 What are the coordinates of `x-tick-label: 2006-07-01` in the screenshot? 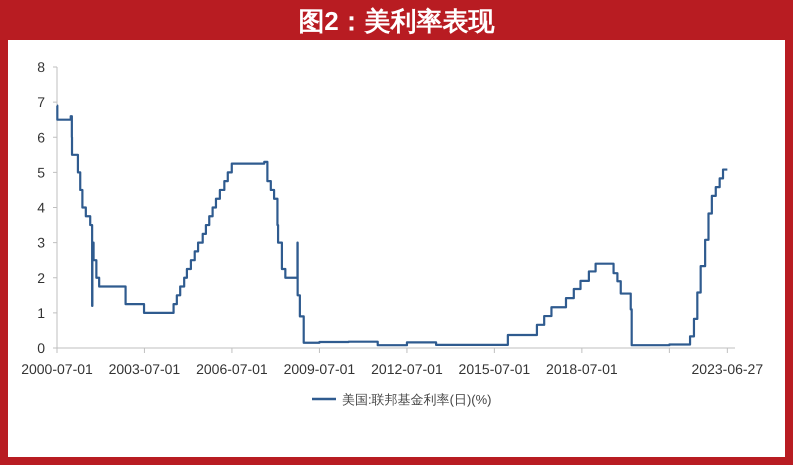 It's located at (232, 369).